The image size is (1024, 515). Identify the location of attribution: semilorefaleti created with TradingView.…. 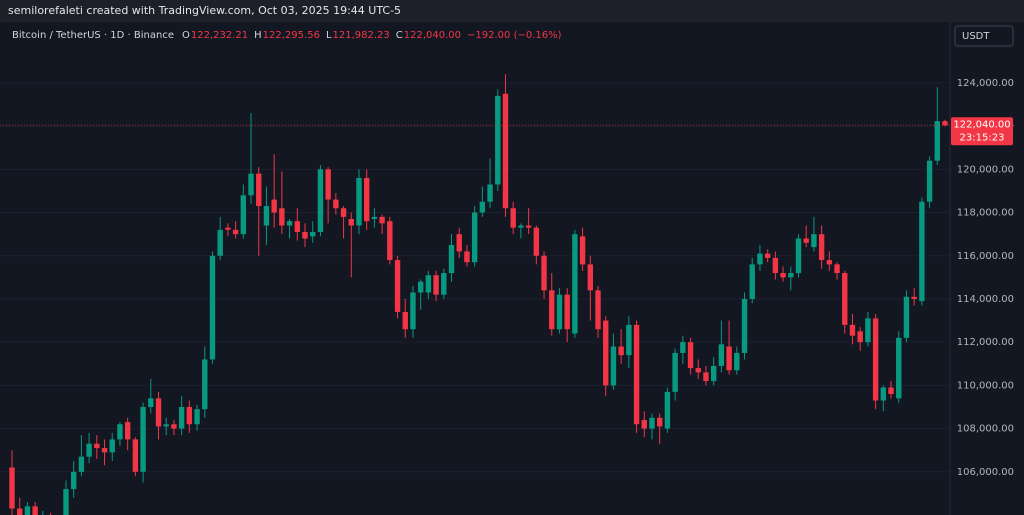
(204, 10).